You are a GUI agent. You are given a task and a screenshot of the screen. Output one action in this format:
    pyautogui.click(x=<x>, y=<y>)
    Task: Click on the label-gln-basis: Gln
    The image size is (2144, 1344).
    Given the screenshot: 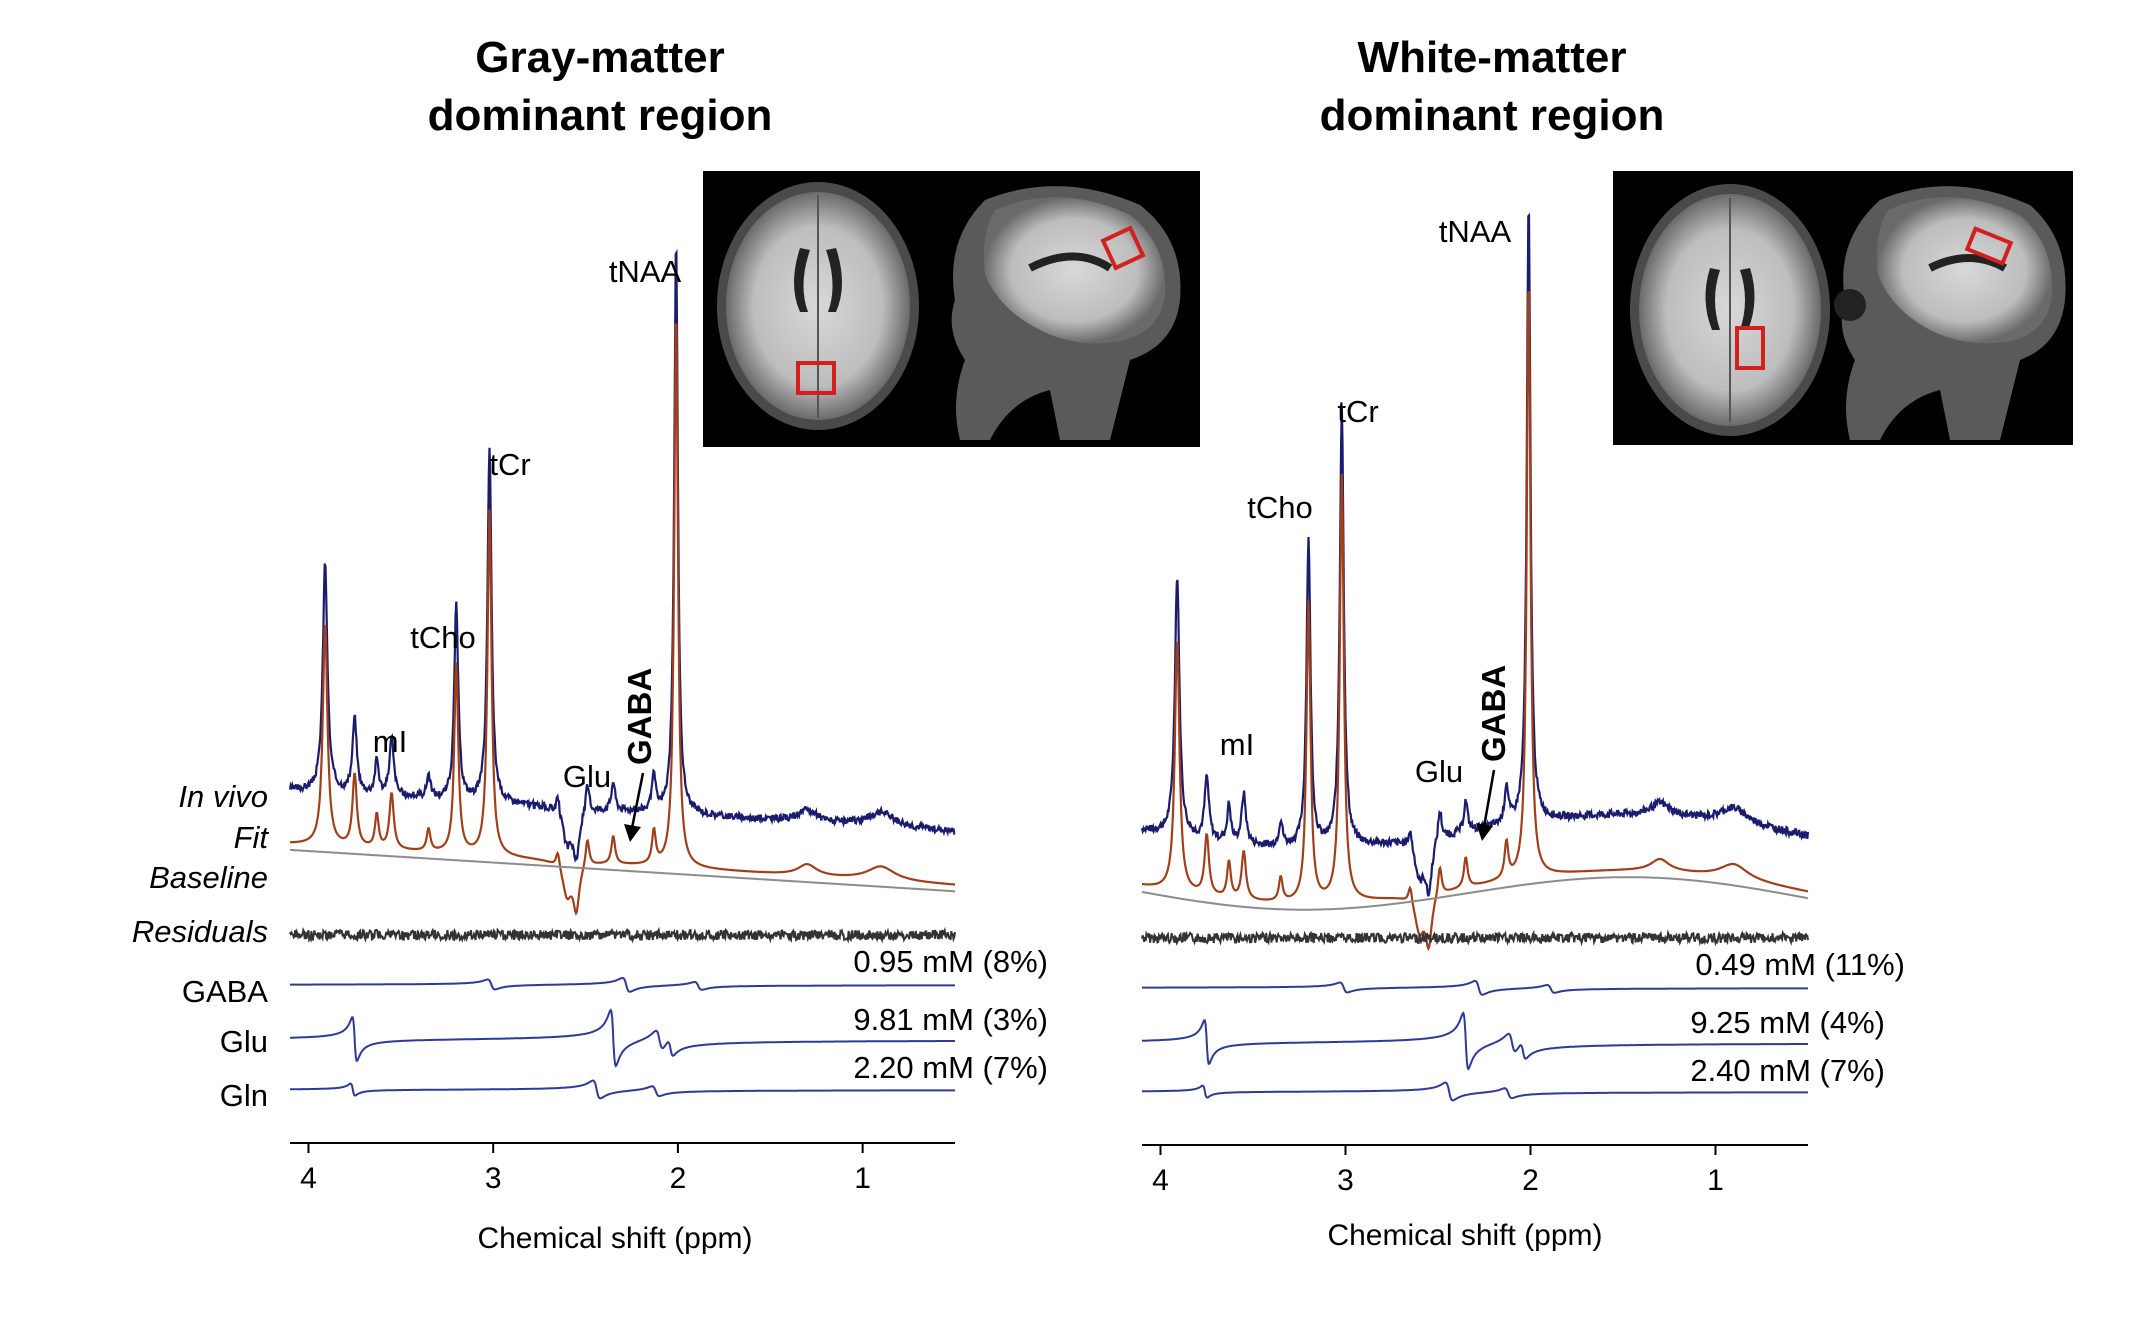 What is the action you would take?
    pyautogui.click(x=244, y=1095)
    